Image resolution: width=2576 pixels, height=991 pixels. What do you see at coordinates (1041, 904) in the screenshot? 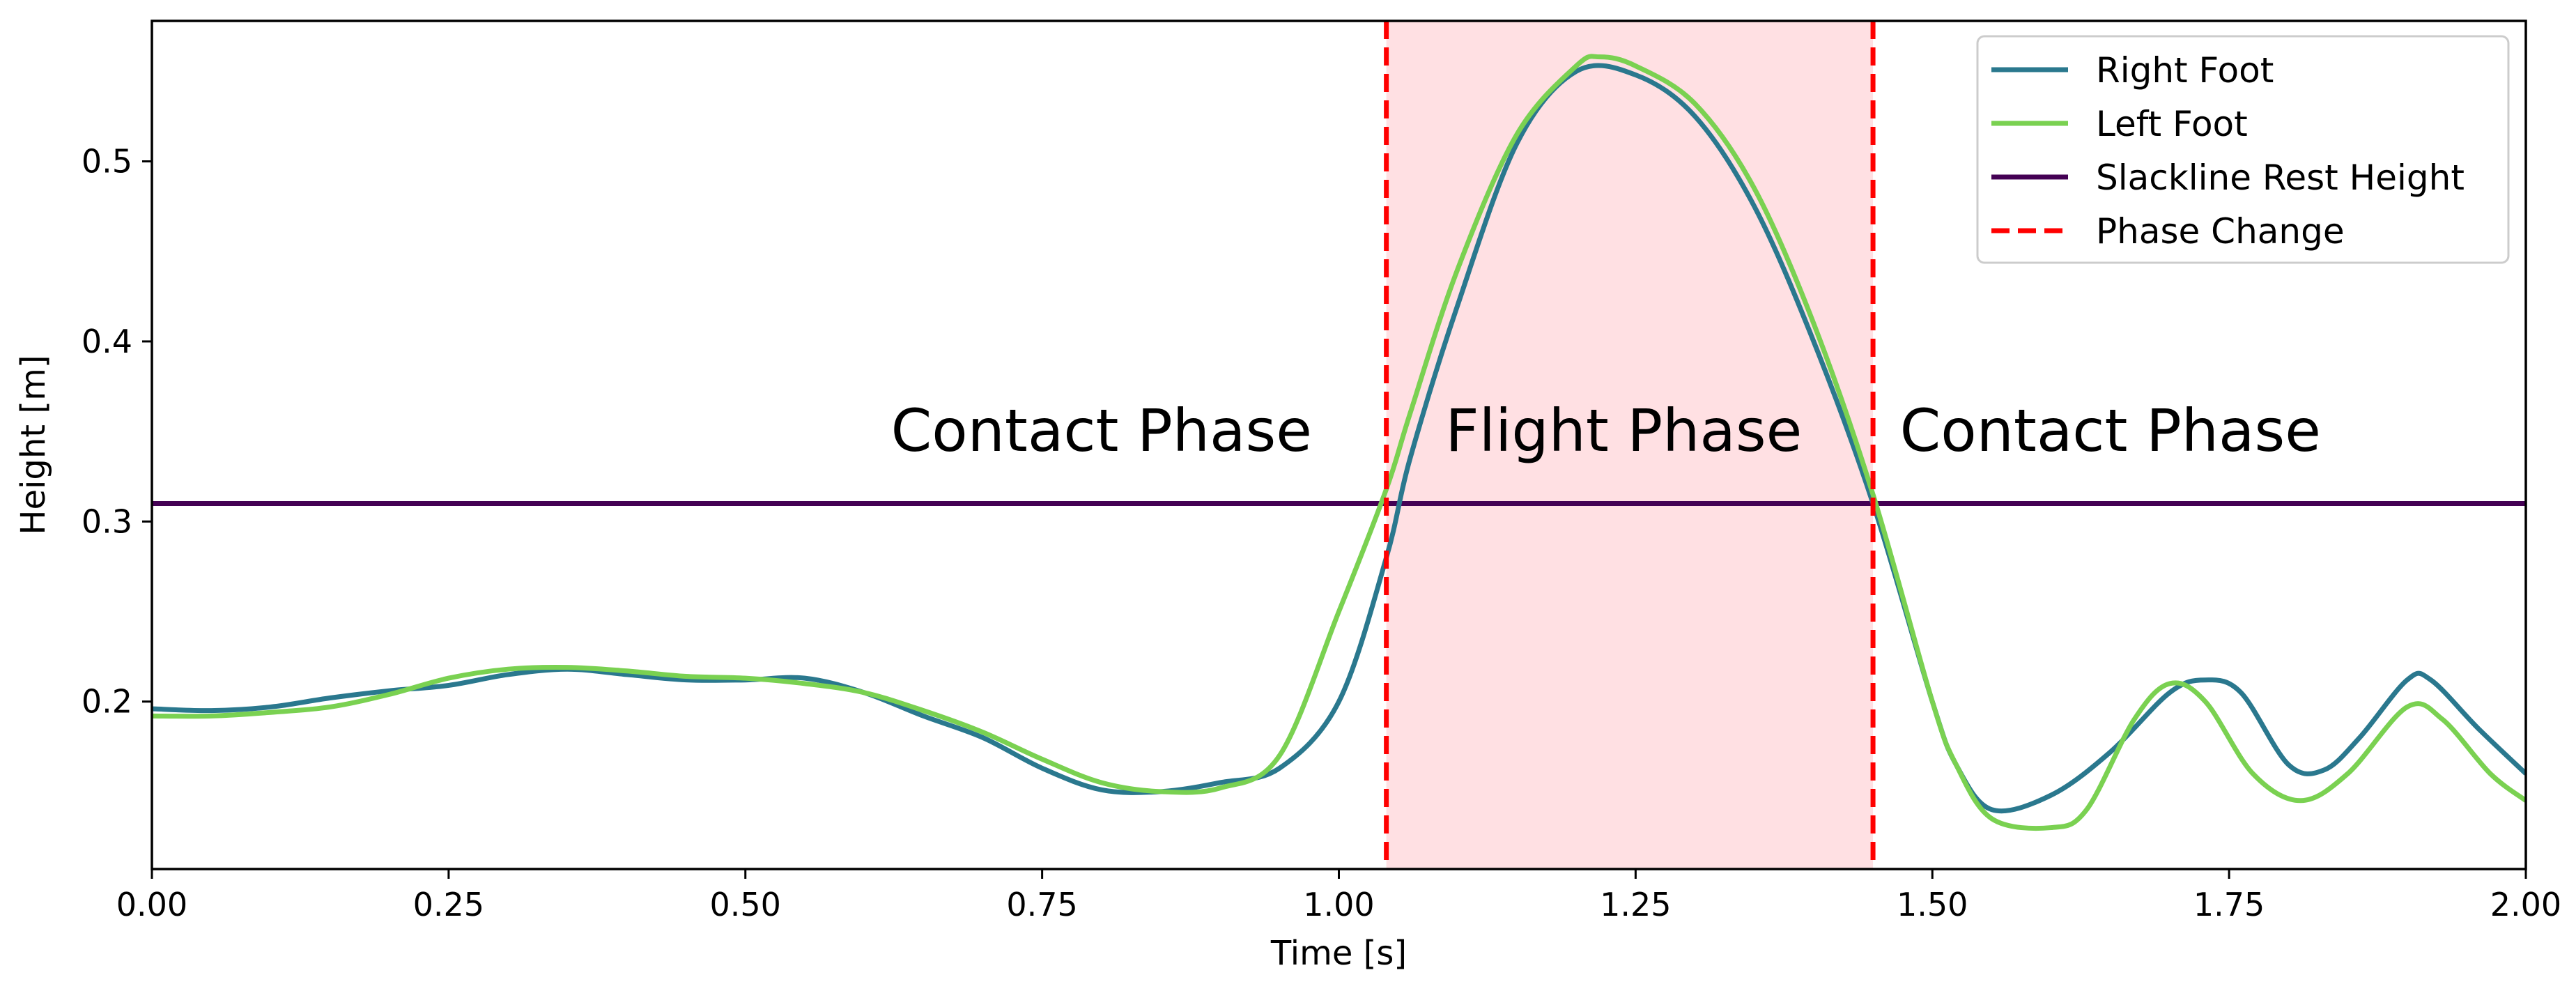
I see `x-tick-label: 0.75` at bounding box center [1041, 904].